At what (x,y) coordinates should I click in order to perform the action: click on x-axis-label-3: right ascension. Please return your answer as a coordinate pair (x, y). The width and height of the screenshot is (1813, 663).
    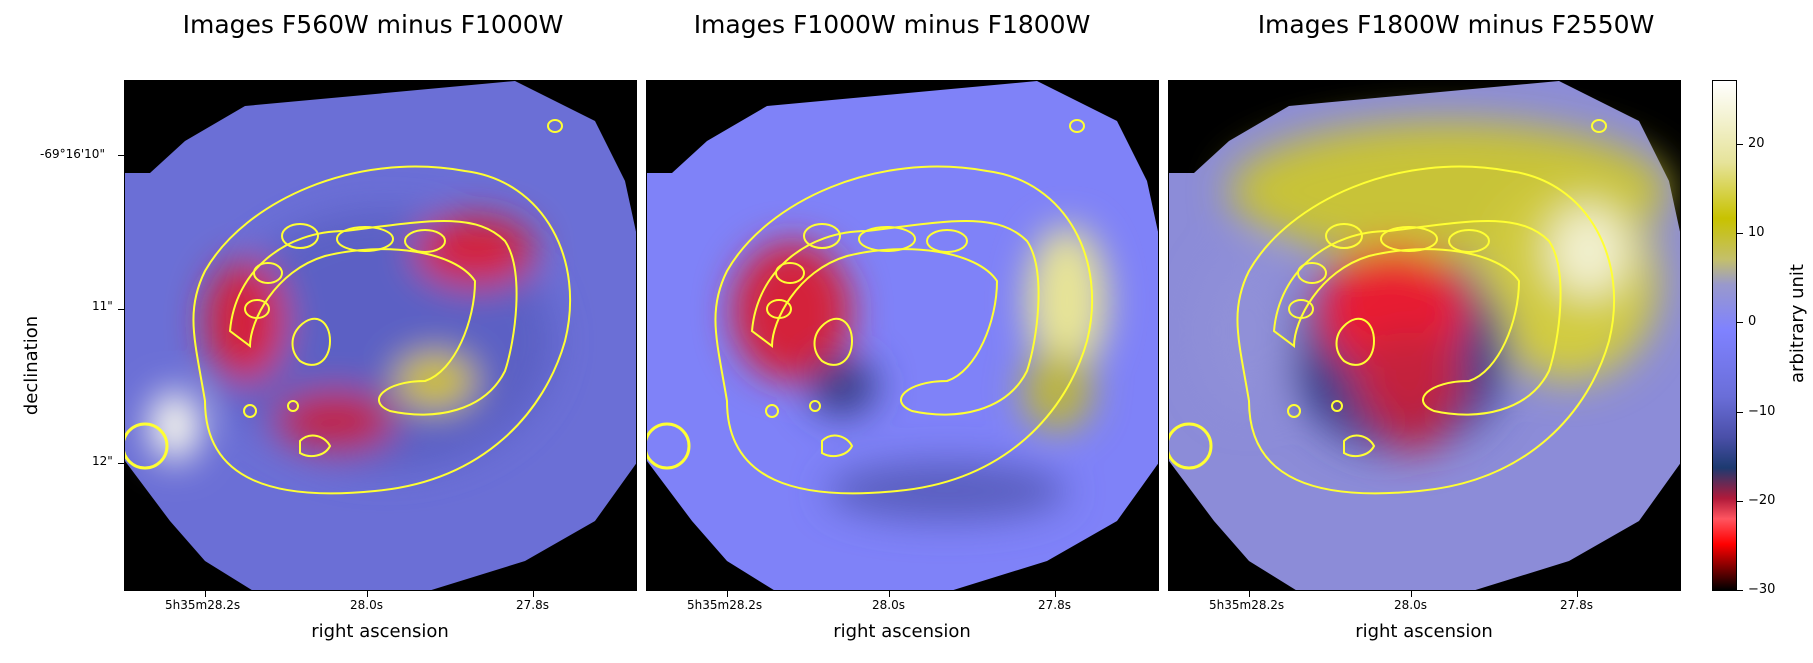
    Looking at the image, I should click on (1424, 631).